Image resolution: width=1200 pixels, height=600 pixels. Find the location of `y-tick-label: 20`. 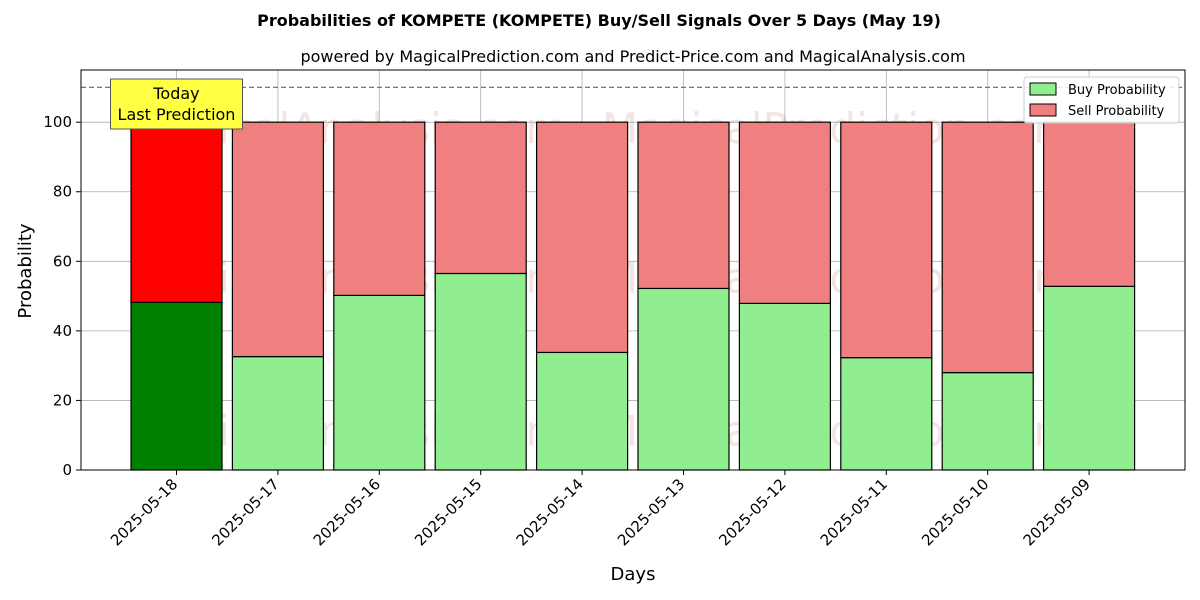

y-tick-label: 20 is located at coordinates (62, 400).